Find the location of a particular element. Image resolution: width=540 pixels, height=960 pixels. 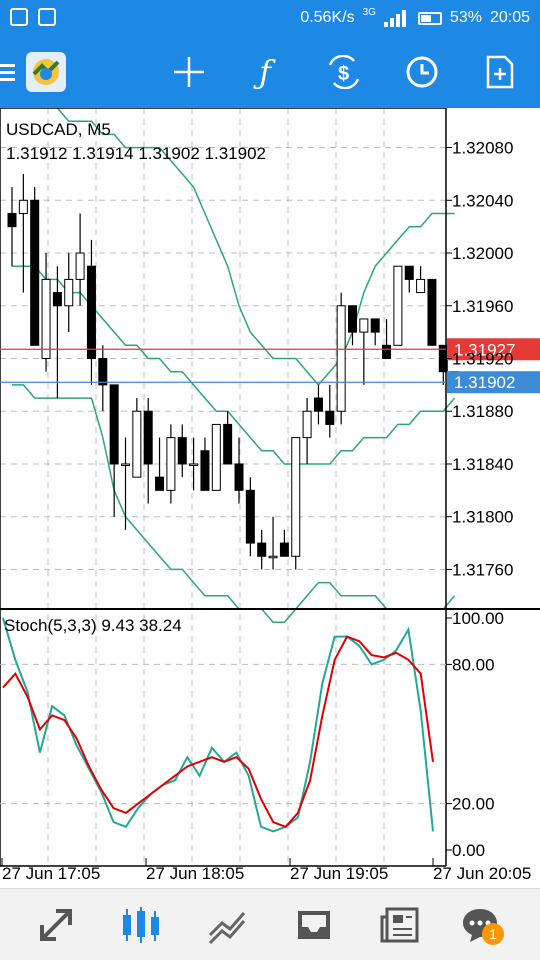

time-tick-label: 27 Jun 19:05 is located at coordinates (339, 873).